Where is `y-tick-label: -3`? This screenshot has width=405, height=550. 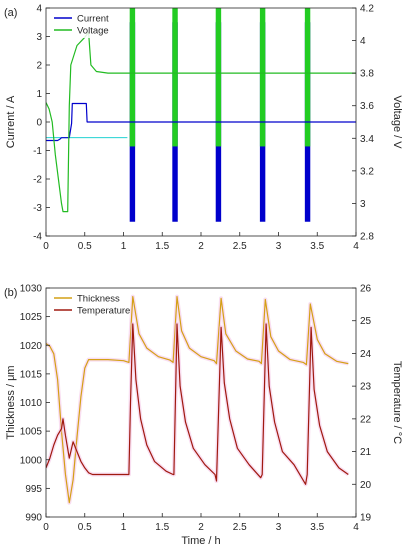
y-tick-label: -3 is located at coordinates (37, 208).